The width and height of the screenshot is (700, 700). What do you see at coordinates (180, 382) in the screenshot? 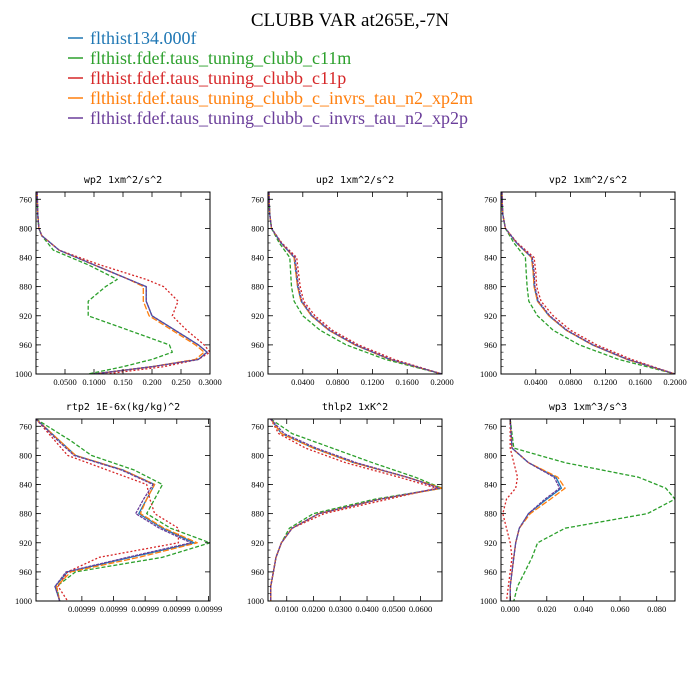
I see `x-tick-label: 0.250` at bounding box center [180, 382].